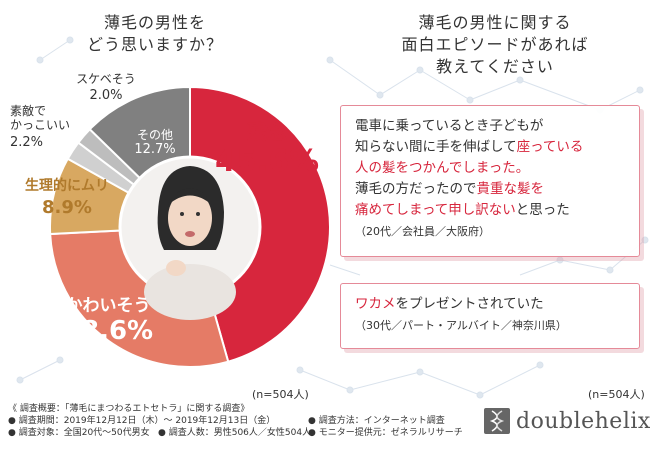 This screenshot has width=650, height=450. Describe the element at coordinates (280, 394) in the screenshot. I see `chart-sample-size: (n=504人)` at that location.